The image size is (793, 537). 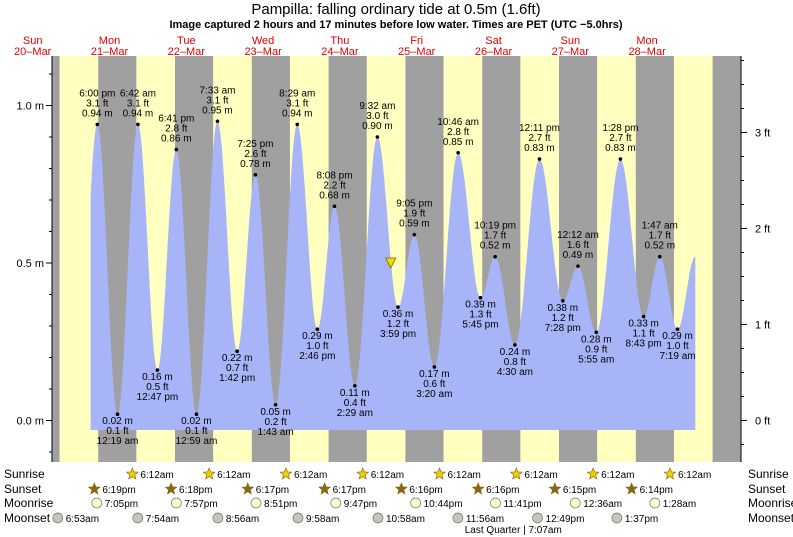 What do you see at coordinates (443, 504) in the screenshot?
I see `astro-time: 10:44pm` at bounding box center [443, 504].